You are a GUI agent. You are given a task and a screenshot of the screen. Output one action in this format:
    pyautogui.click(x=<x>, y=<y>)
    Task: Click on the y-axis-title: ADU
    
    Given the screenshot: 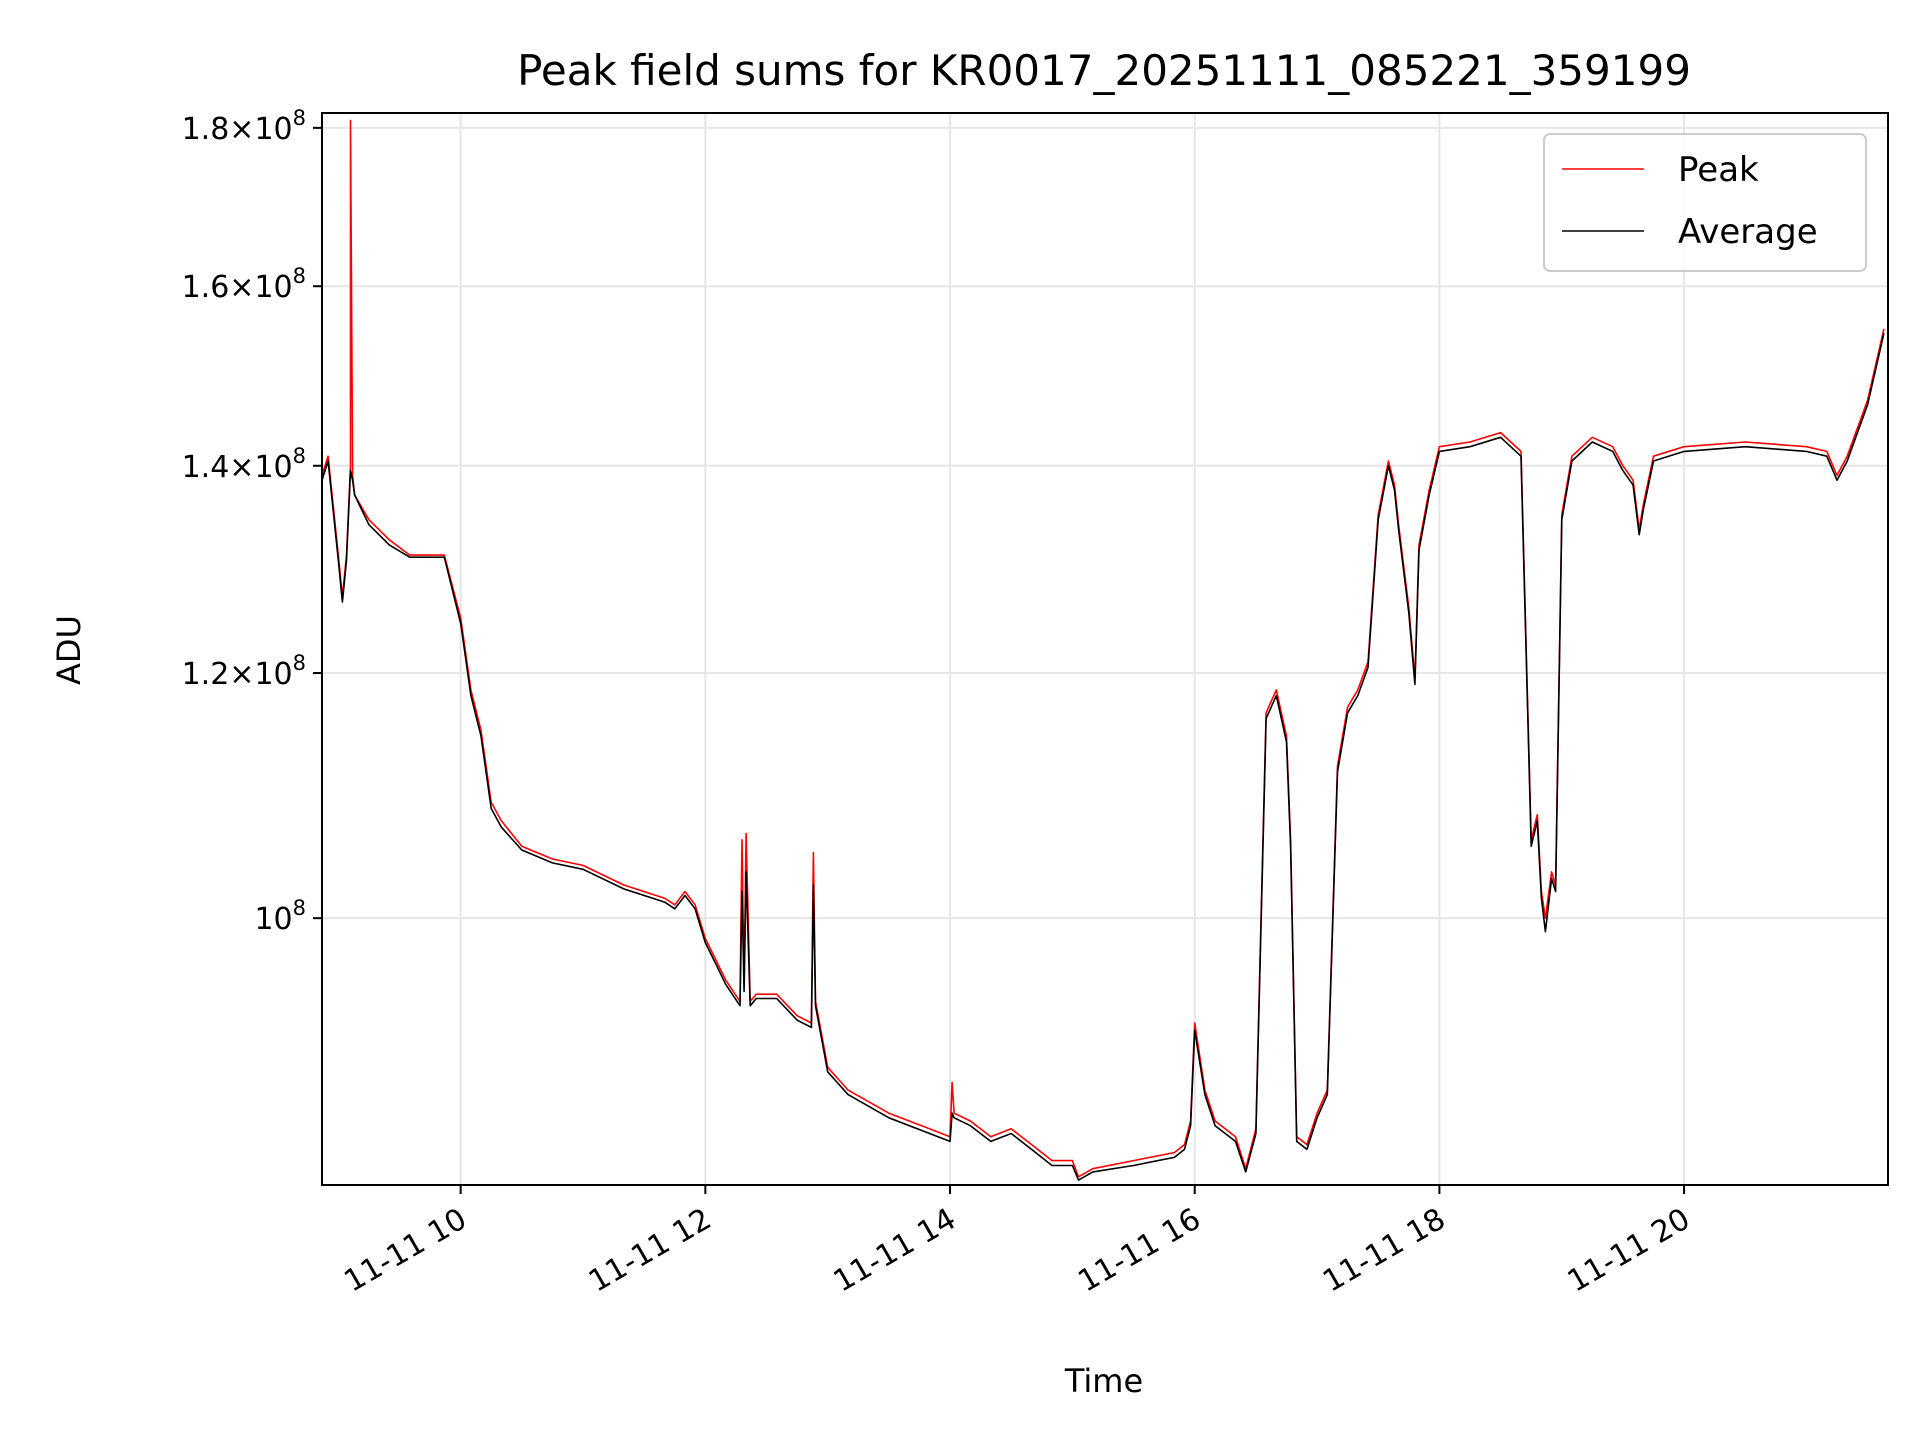 What is the action you would take?
    pyautogui.click(x=69, y=650)
    